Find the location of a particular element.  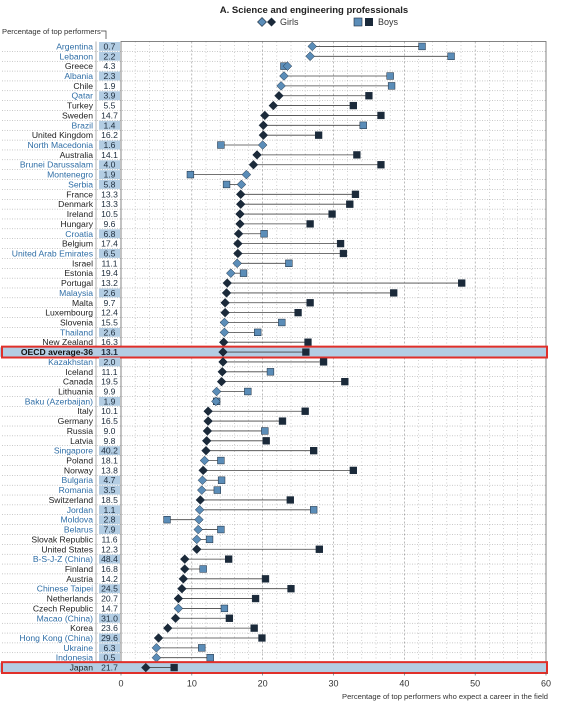

row-brazil: Brazil 1.4 is located at coordinates (274, 125).